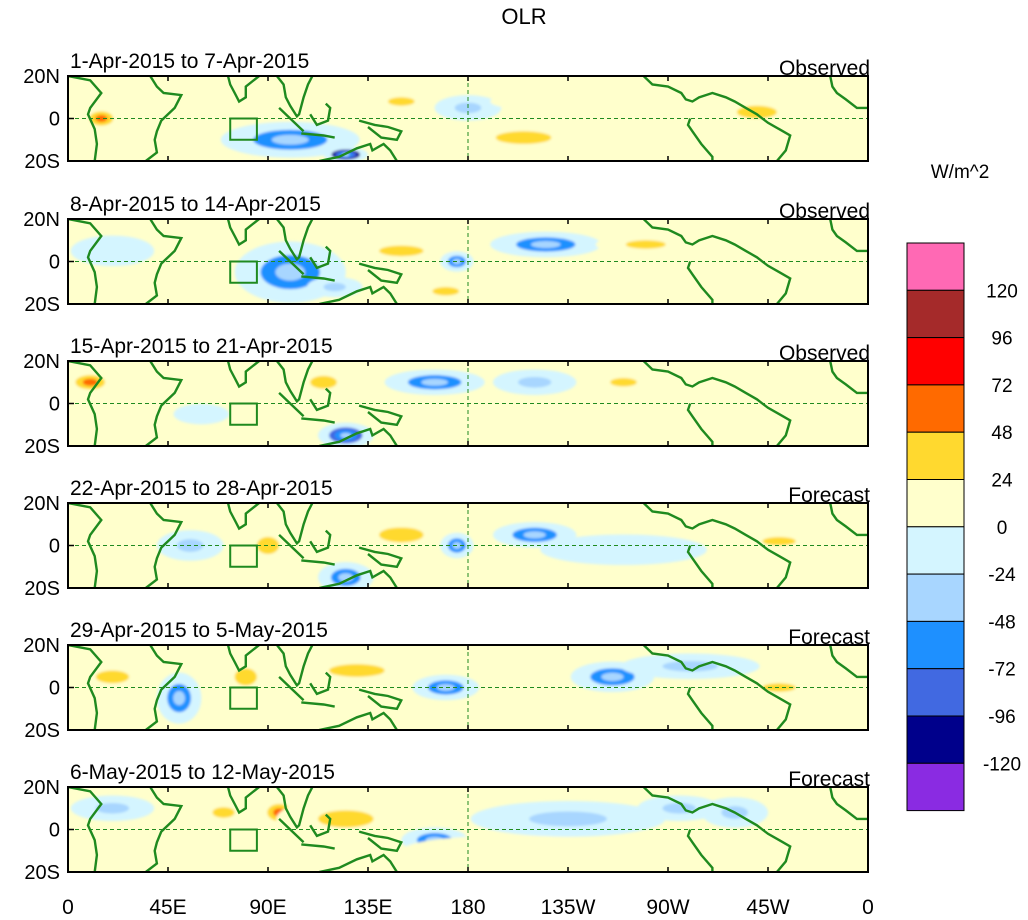  I want to click on x-tick-label: 135W, so click(568, 907).